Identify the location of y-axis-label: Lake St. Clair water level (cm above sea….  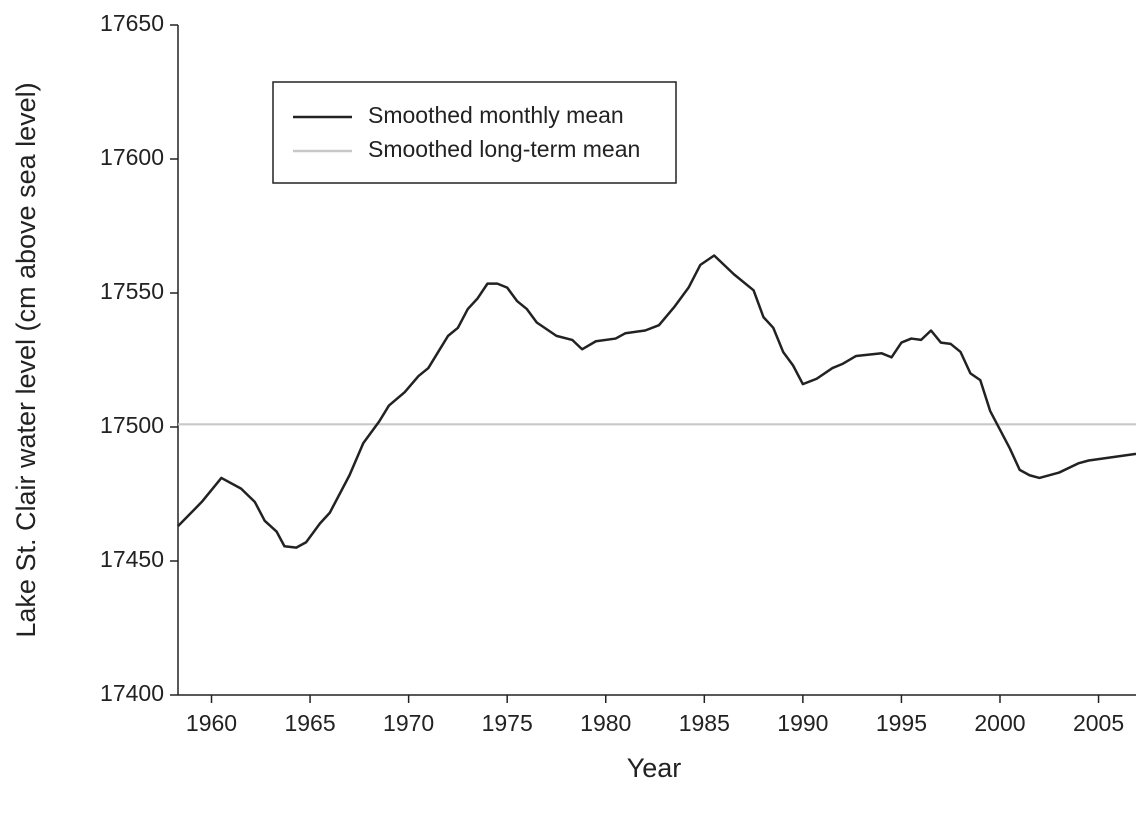
(26, 359).